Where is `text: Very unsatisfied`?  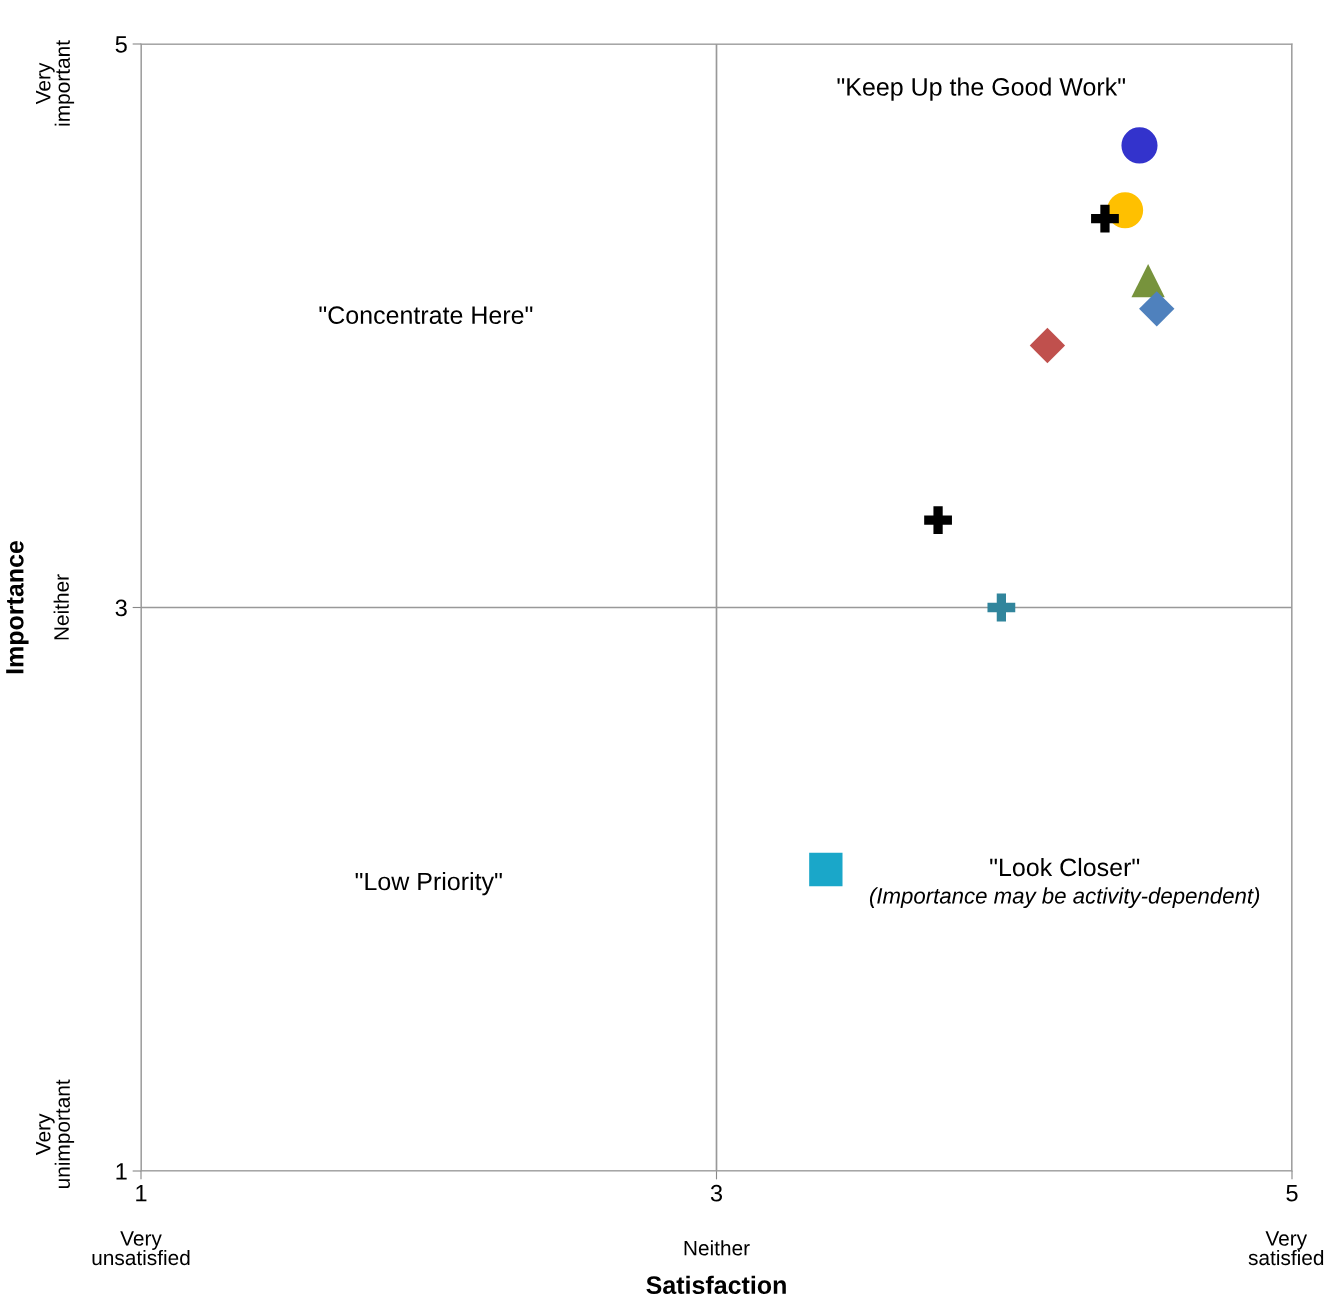 text: Very unsatisfied is located at coordinates (141, 1248).